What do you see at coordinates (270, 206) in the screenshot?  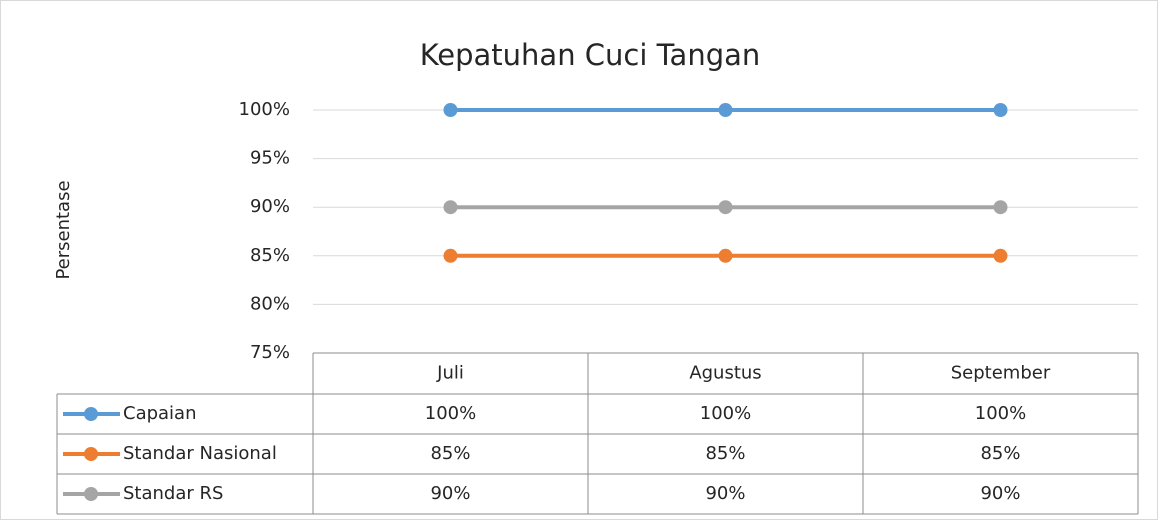 I see `y-tick-label: 90%` at bounding box center [270, 206].